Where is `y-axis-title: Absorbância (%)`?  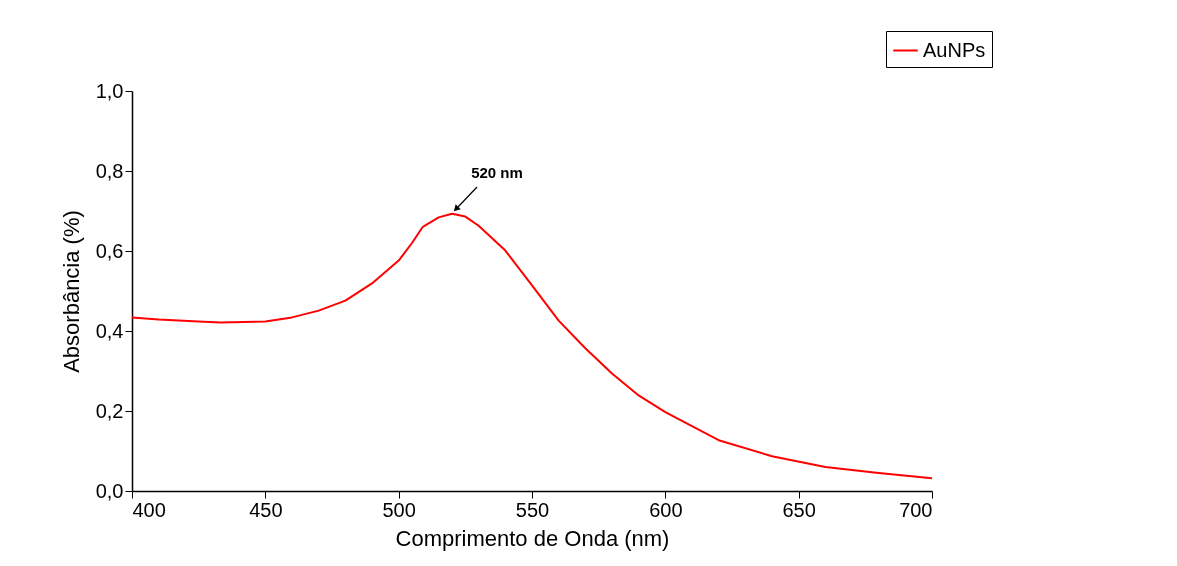
y-axis-title: Absorbância (%) is located at coordinates (71, 291).